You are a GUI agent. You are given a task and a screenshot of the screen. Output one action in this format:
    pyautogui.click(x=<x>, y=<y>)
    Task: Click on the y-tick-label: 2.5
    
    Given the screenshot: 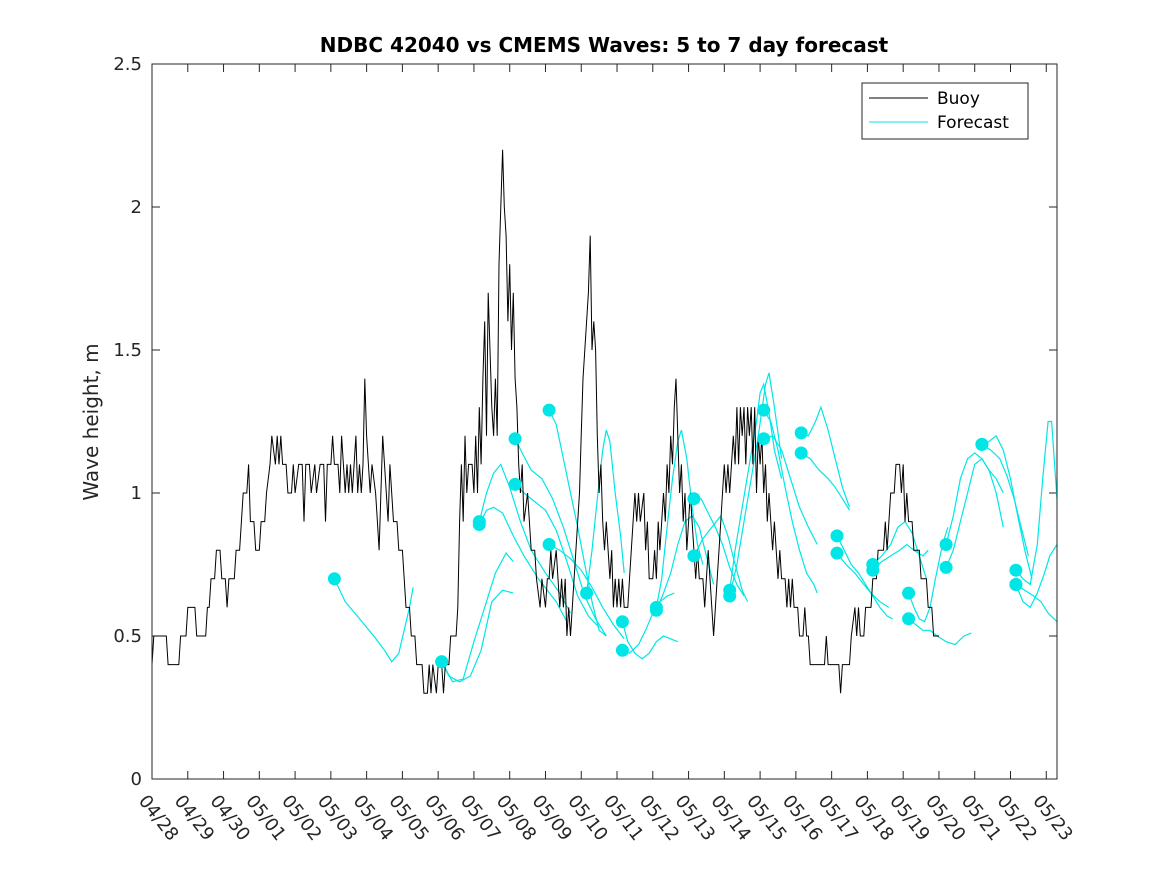 What is the action you would take?
    pyautogui.click(x=127, y=64)
    